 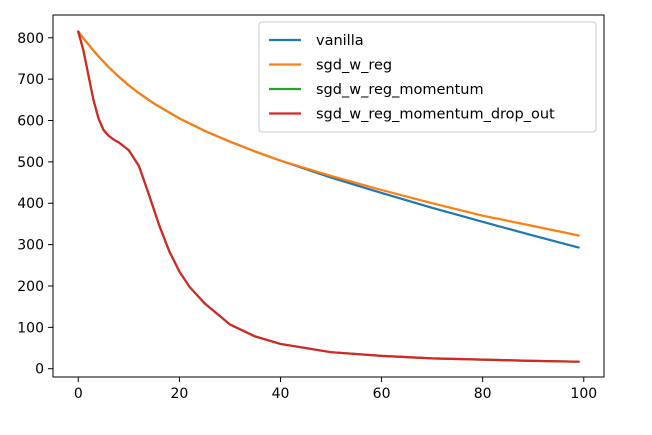 I want to click on x-tick-label: 40, so click(x=281, y=394).